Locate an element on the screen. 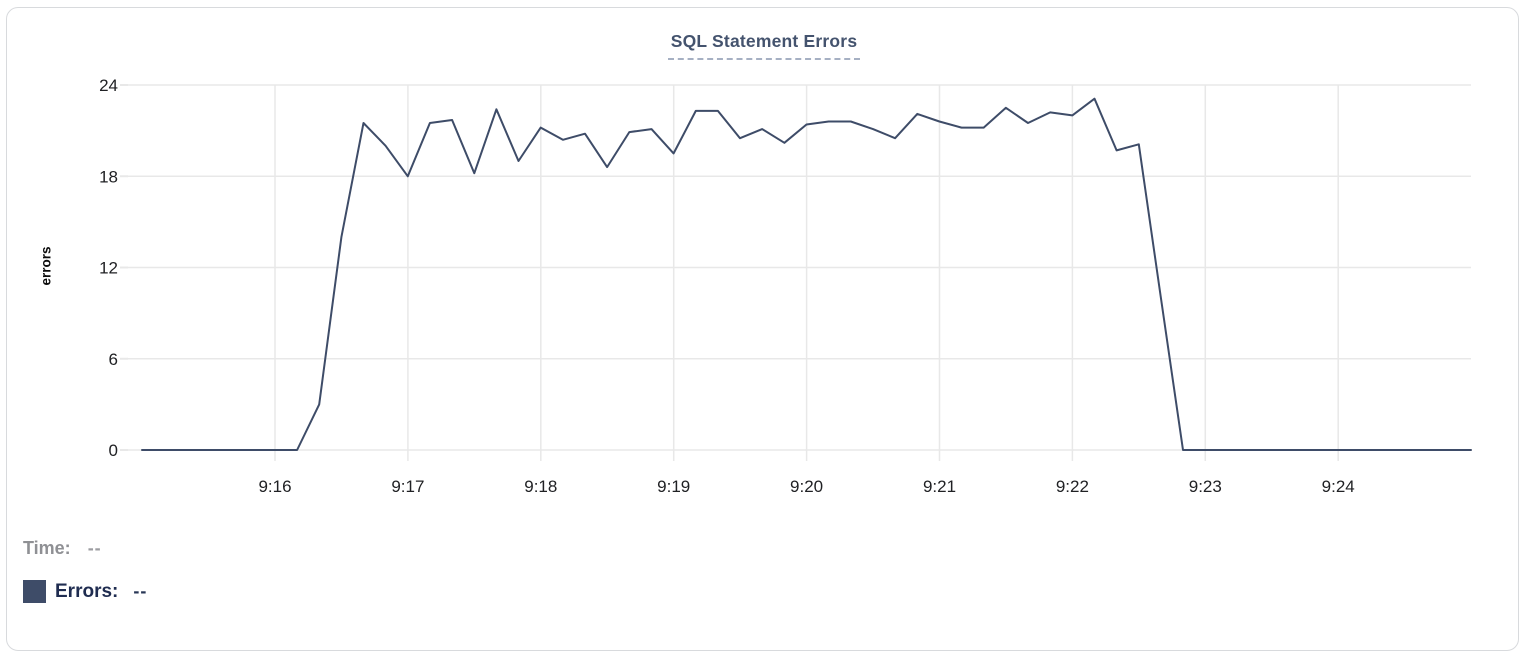 This screenshot has height=652, width=1528. chart-title: SQL Statement Errors is located at coordinates (764, 45).